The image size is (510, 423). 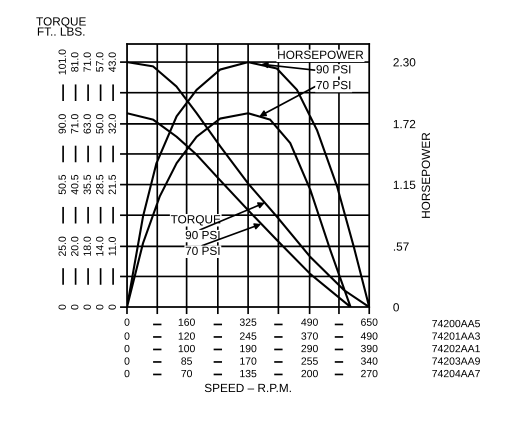 I want to click on x-tick-label: 650, so click(x=369, y=322).